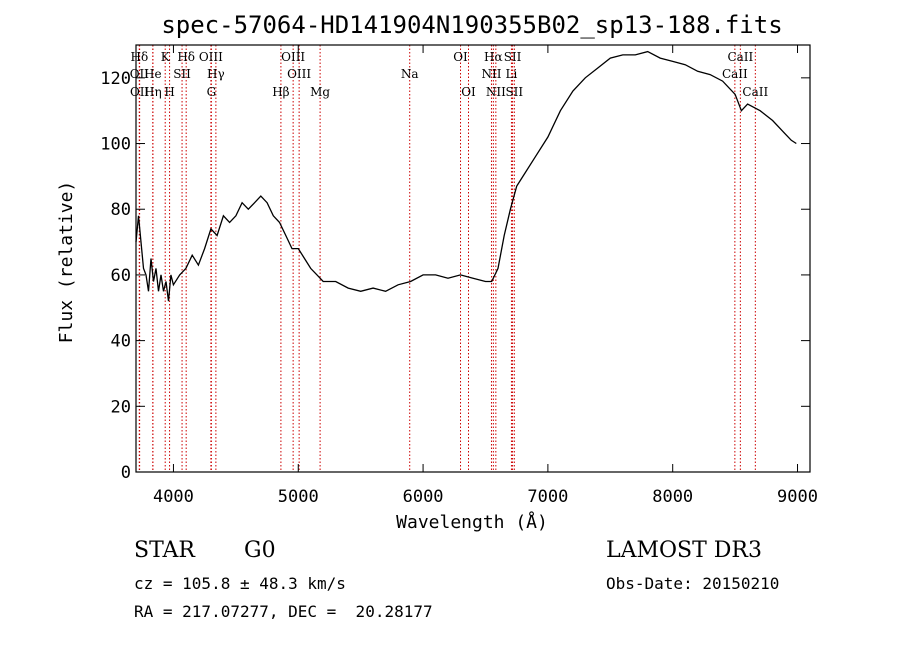  I want to click on y-tick-label: 120, so click(115, 79).